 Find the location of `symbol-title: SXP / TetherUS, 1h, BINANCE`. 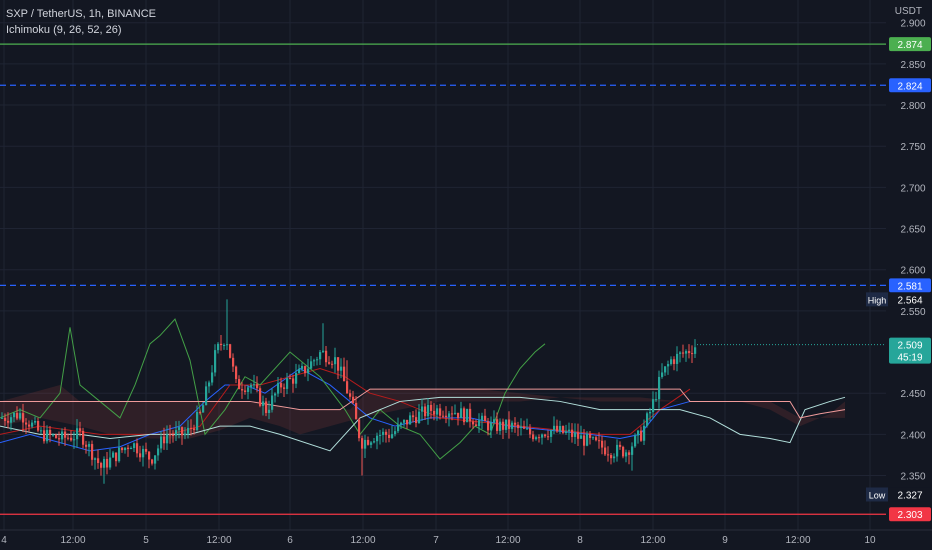

symbol-title: SXP / TetherUS, 1h, BINANCE is located at coordinates (81, 14).